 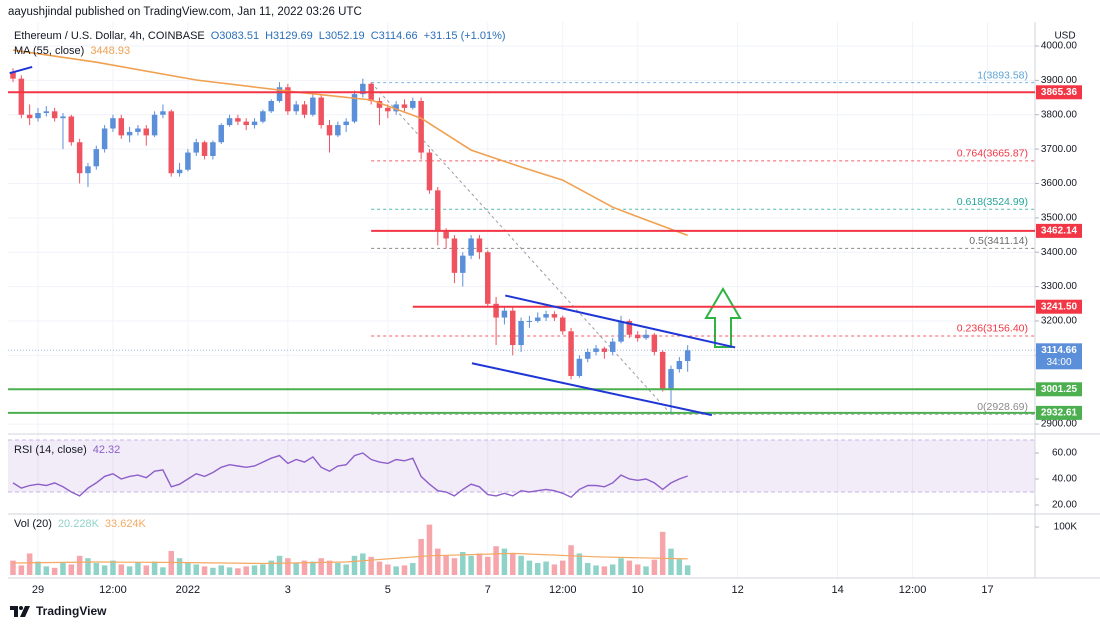 I want to click on rsi-tick-label: 20.00, so click(x=1064, y=505).